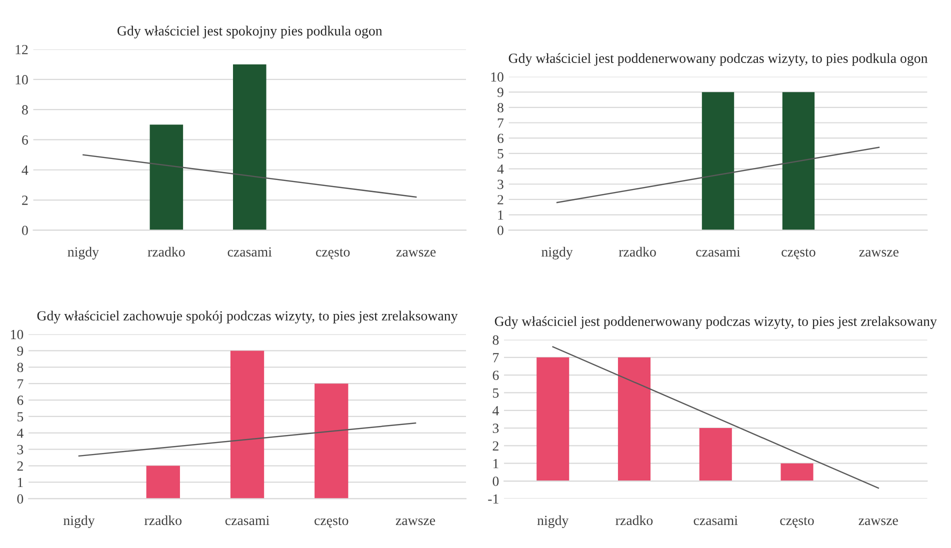 The image size is (951, 548). What do you see at coordinates (715, 322) in the screenshot?
I see `chart-title: Gdy właściciel jest poddenerwowany podczas wizyty, to pies jest zrelaksowany` at bounding box center [715, 322].